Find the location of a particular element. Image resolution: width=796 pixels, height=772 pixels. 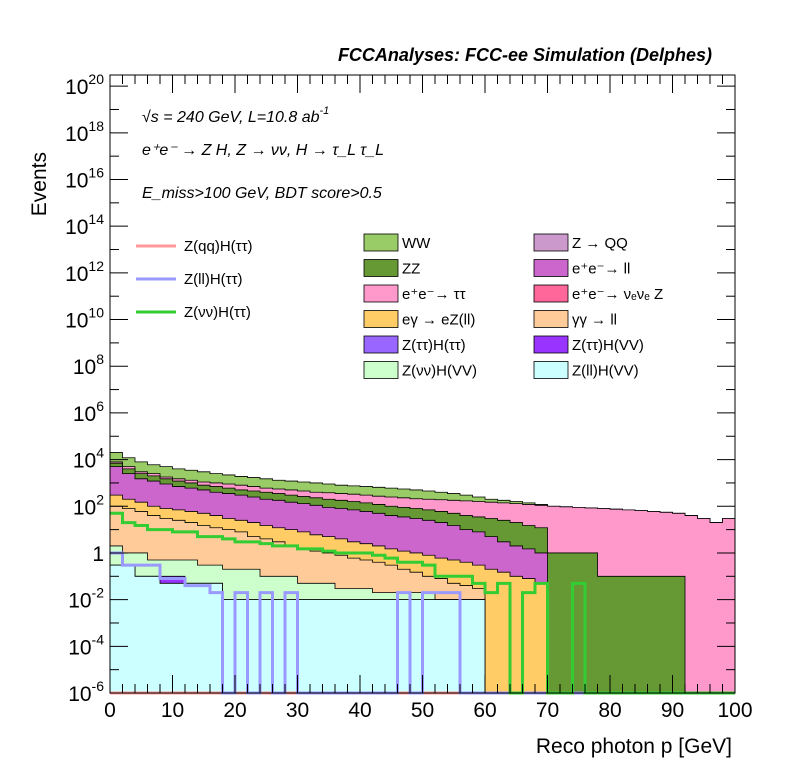

y-tick-label: 10⁻⁶ is located at coordinates (86, 692).